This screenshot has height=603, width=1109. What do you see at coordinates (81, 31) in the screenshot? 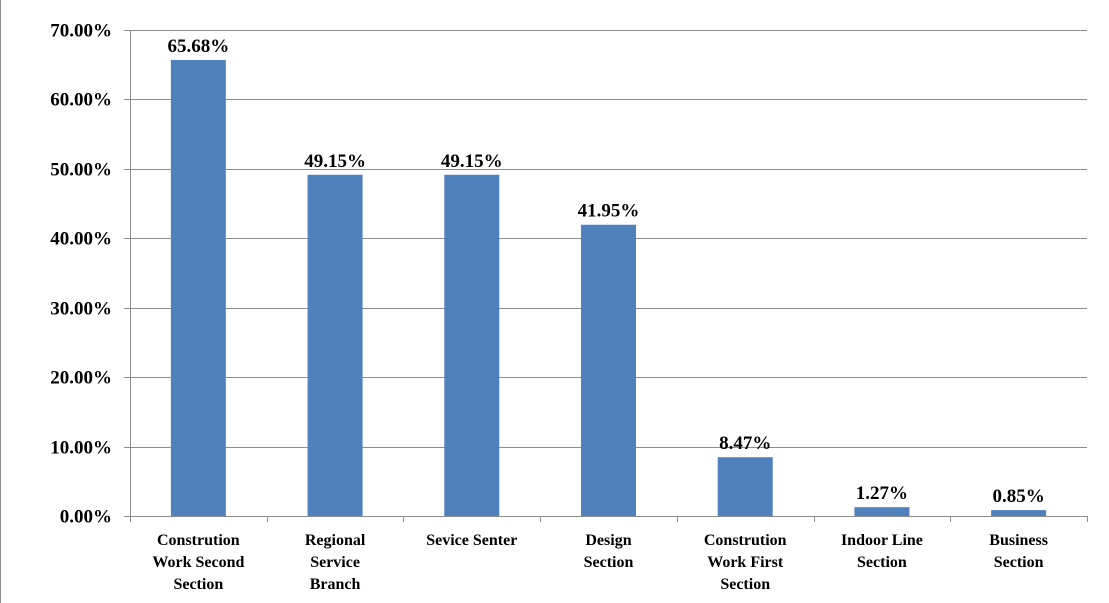
I see `y-axis-tick-label: 70.00%` at bounding box center [81, 31].